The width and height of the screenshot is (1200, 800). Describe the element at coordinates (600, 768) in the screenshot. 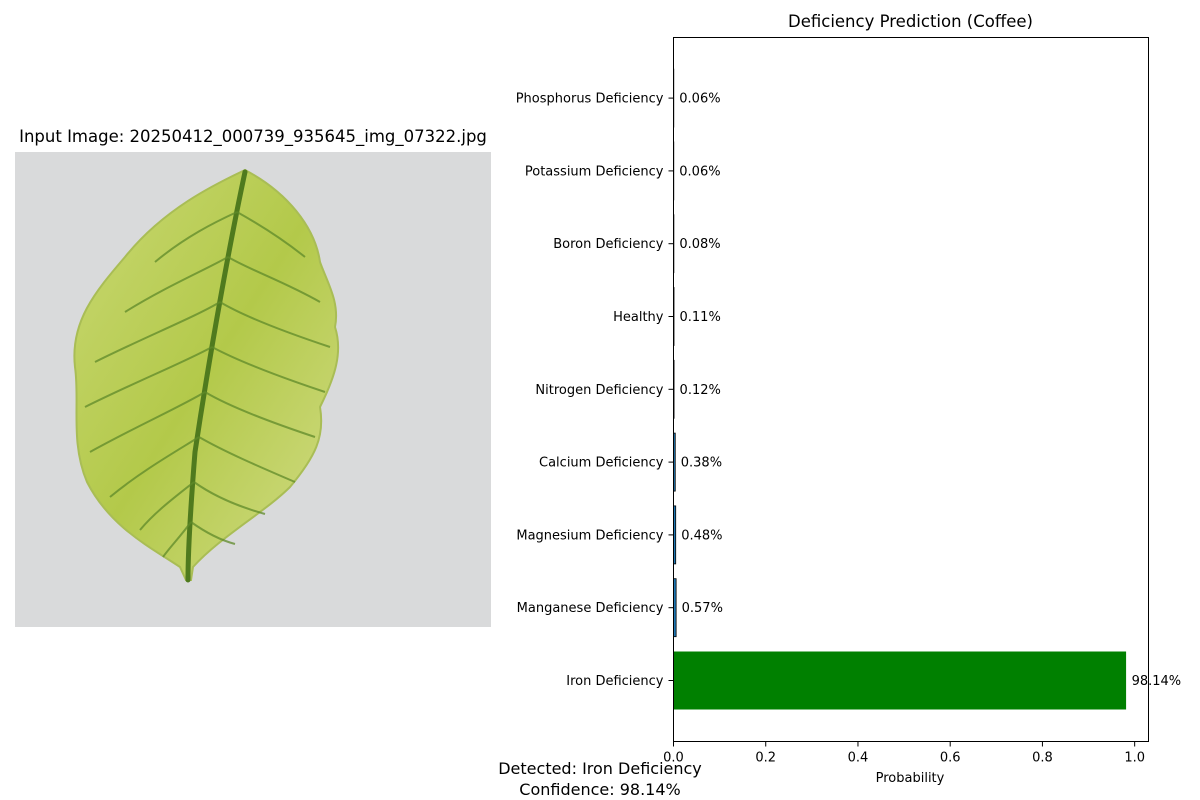

I see `detected-text: Detected: Iron Deficiency` at that location.